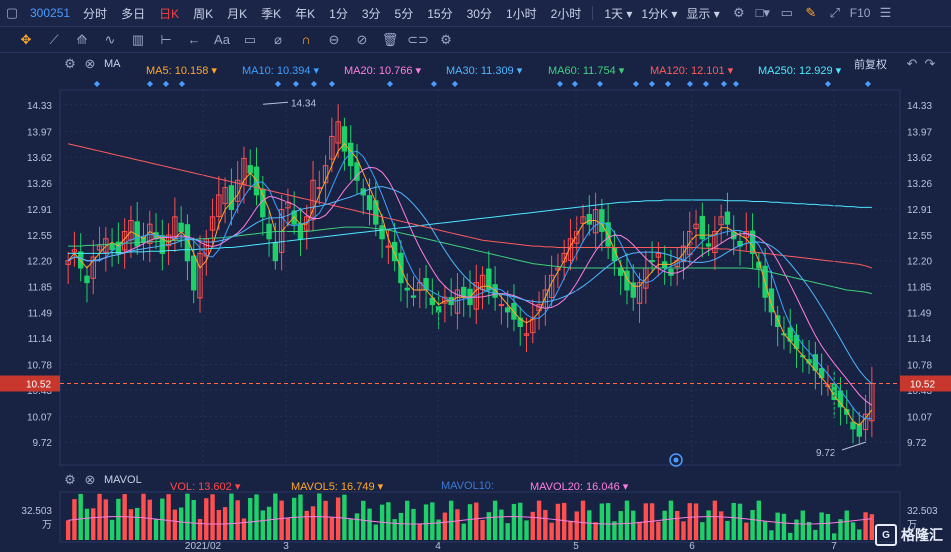 The image size is (951, 552). I want to click on pencil-icon: ✎, so click(811, 12).